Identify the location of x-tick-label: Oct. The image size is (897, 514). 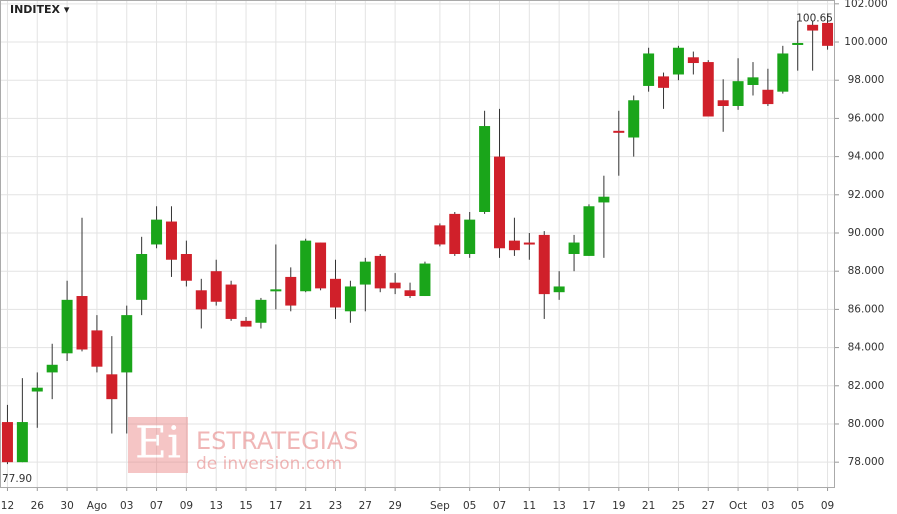
(738, 506).